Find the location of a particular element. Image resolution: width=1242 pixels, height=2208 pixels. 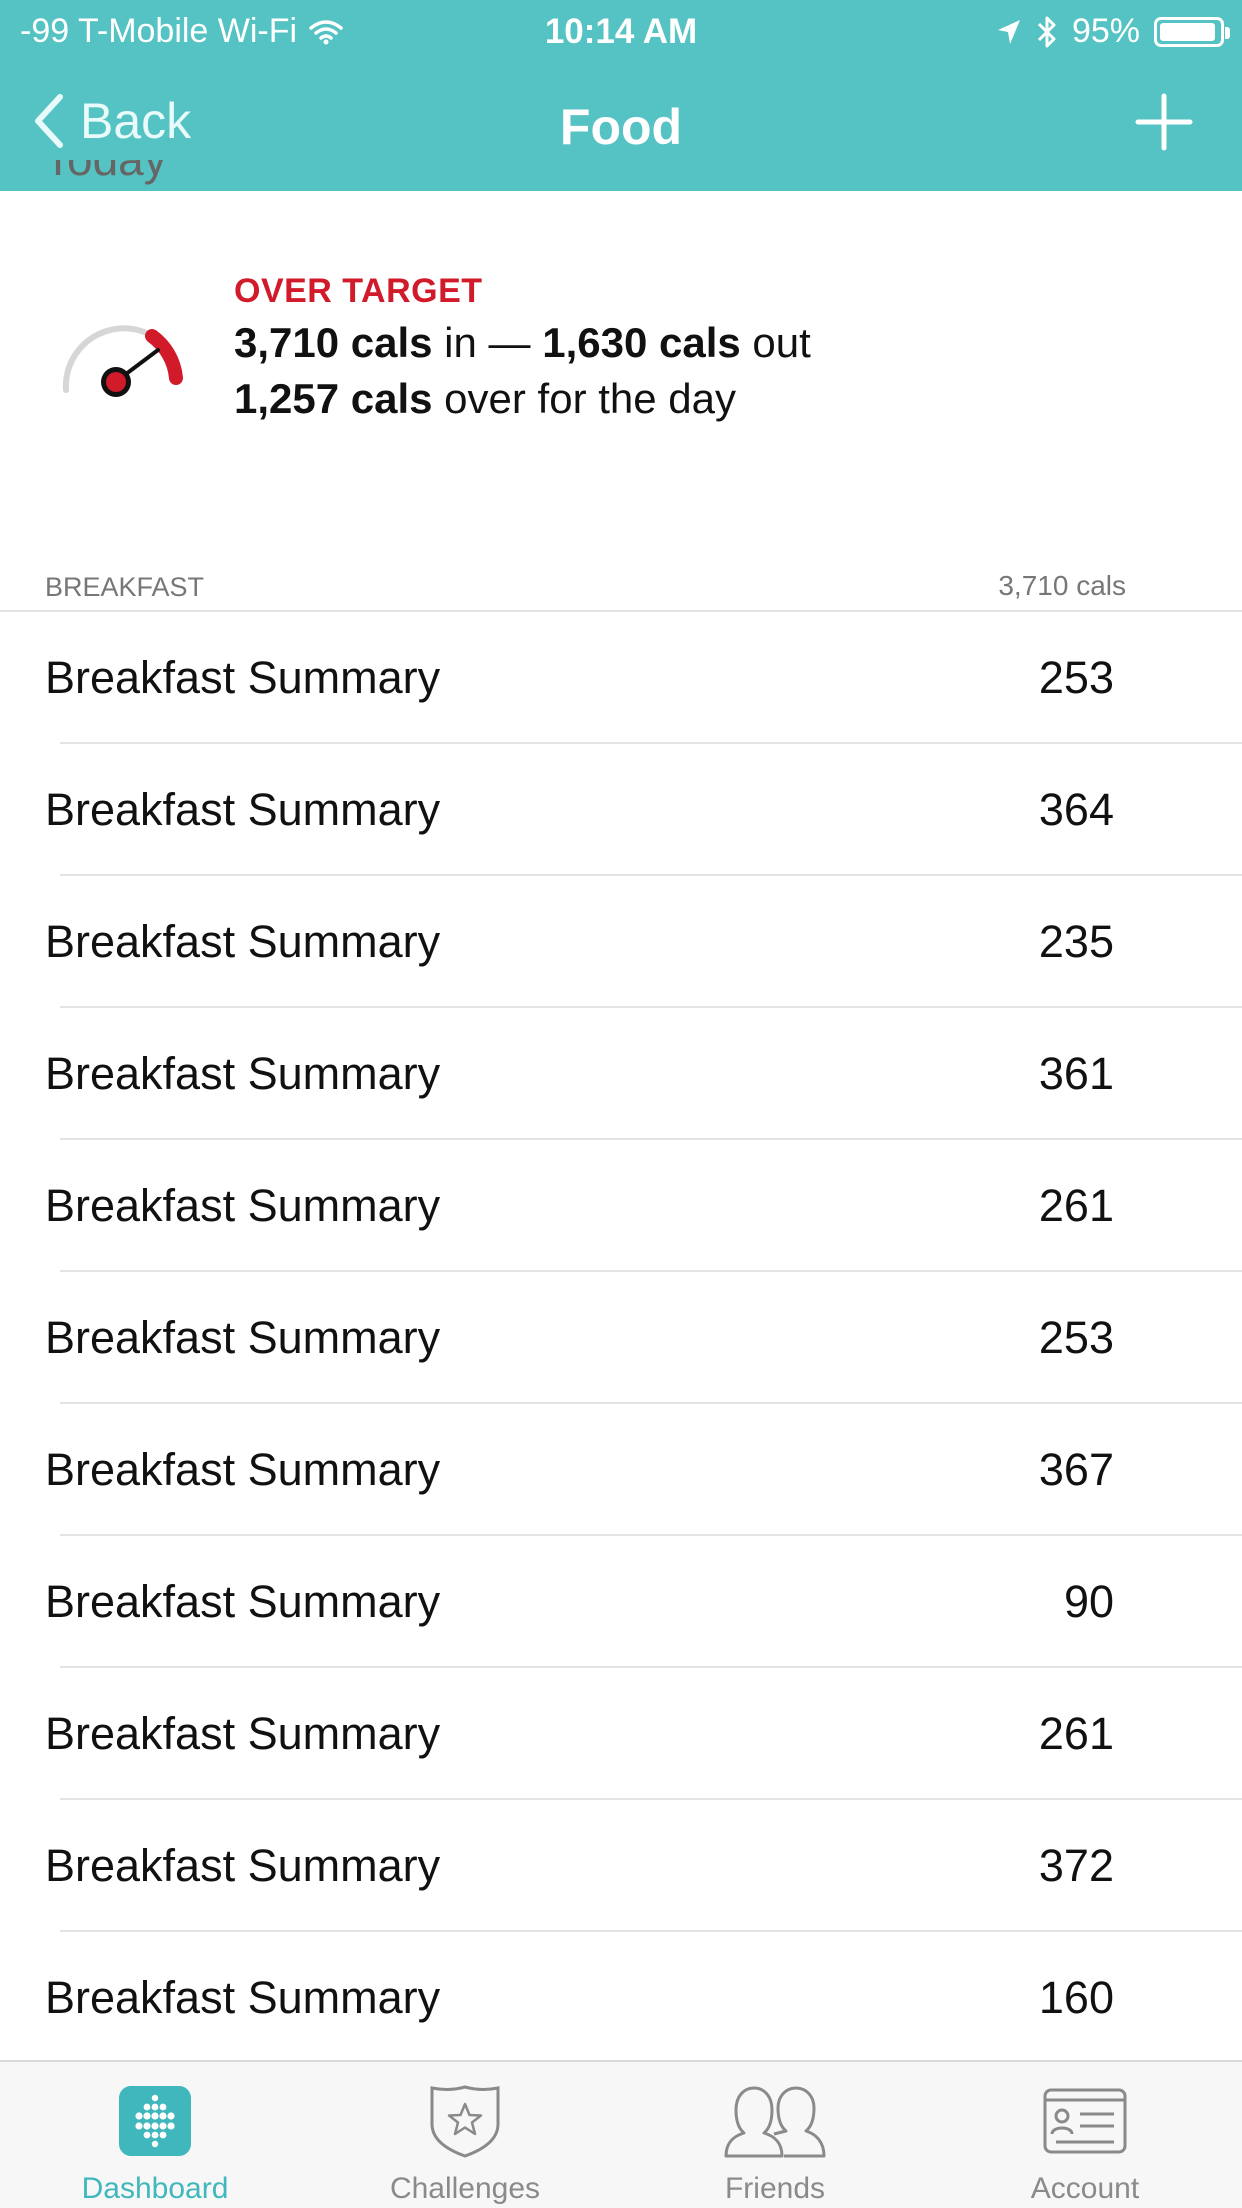

challenges-icon is located at coordinates (465, 2121).